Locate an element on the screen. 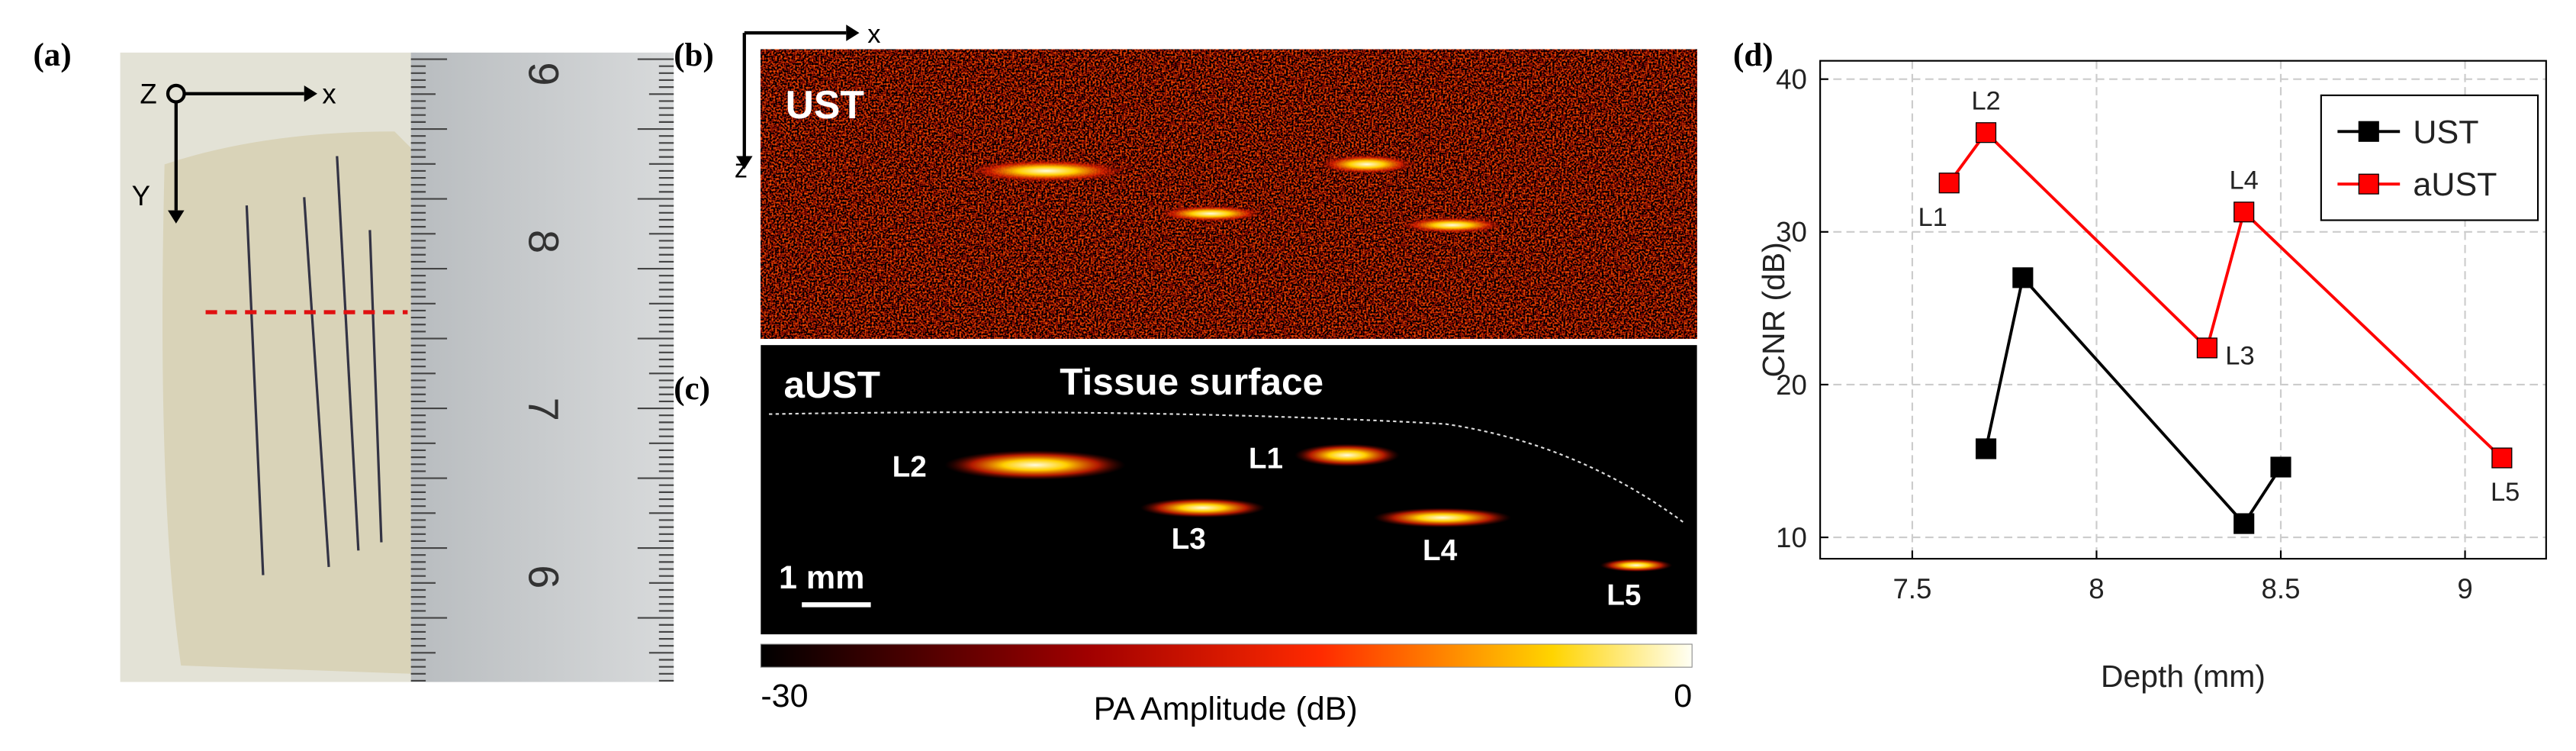  y-tick-label: 20 is located at coordinates (1791, 385).